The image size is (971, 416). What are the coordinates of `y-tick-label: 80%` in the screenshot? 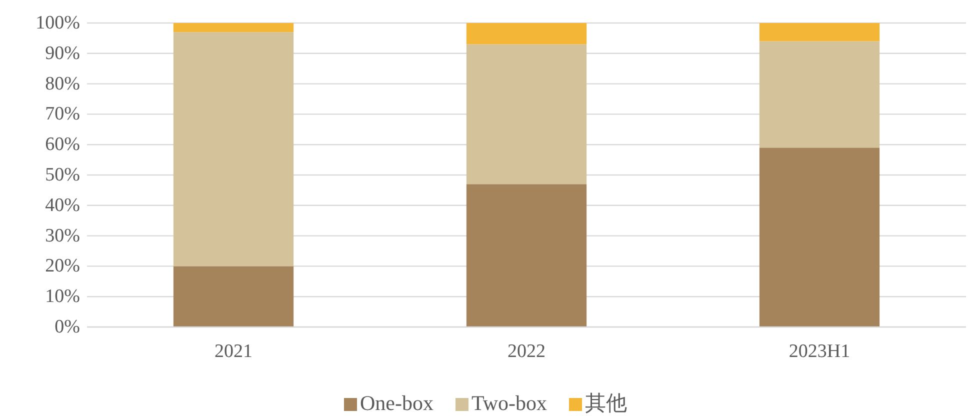 It's located at (62, 83).